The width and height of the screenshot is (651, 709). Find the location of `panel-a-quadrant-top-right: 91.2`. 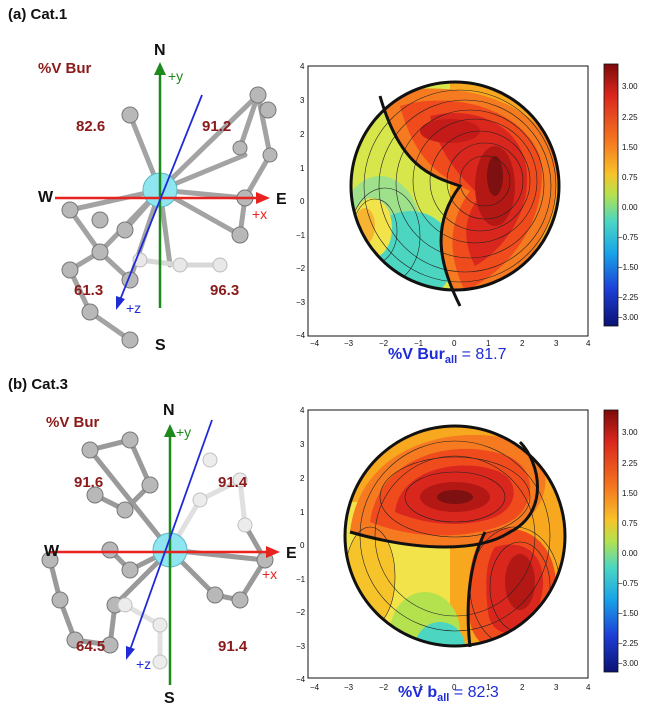

panel-a-quadrant-top-right: 91.2 is located at coordinates (216, 126).